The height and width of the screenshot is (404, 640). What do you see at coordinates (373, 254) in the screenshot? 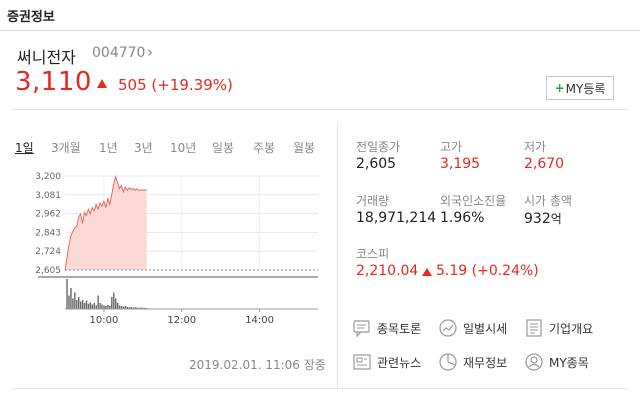
I see `index-name: 코스피` at bounding box center [373, 254].